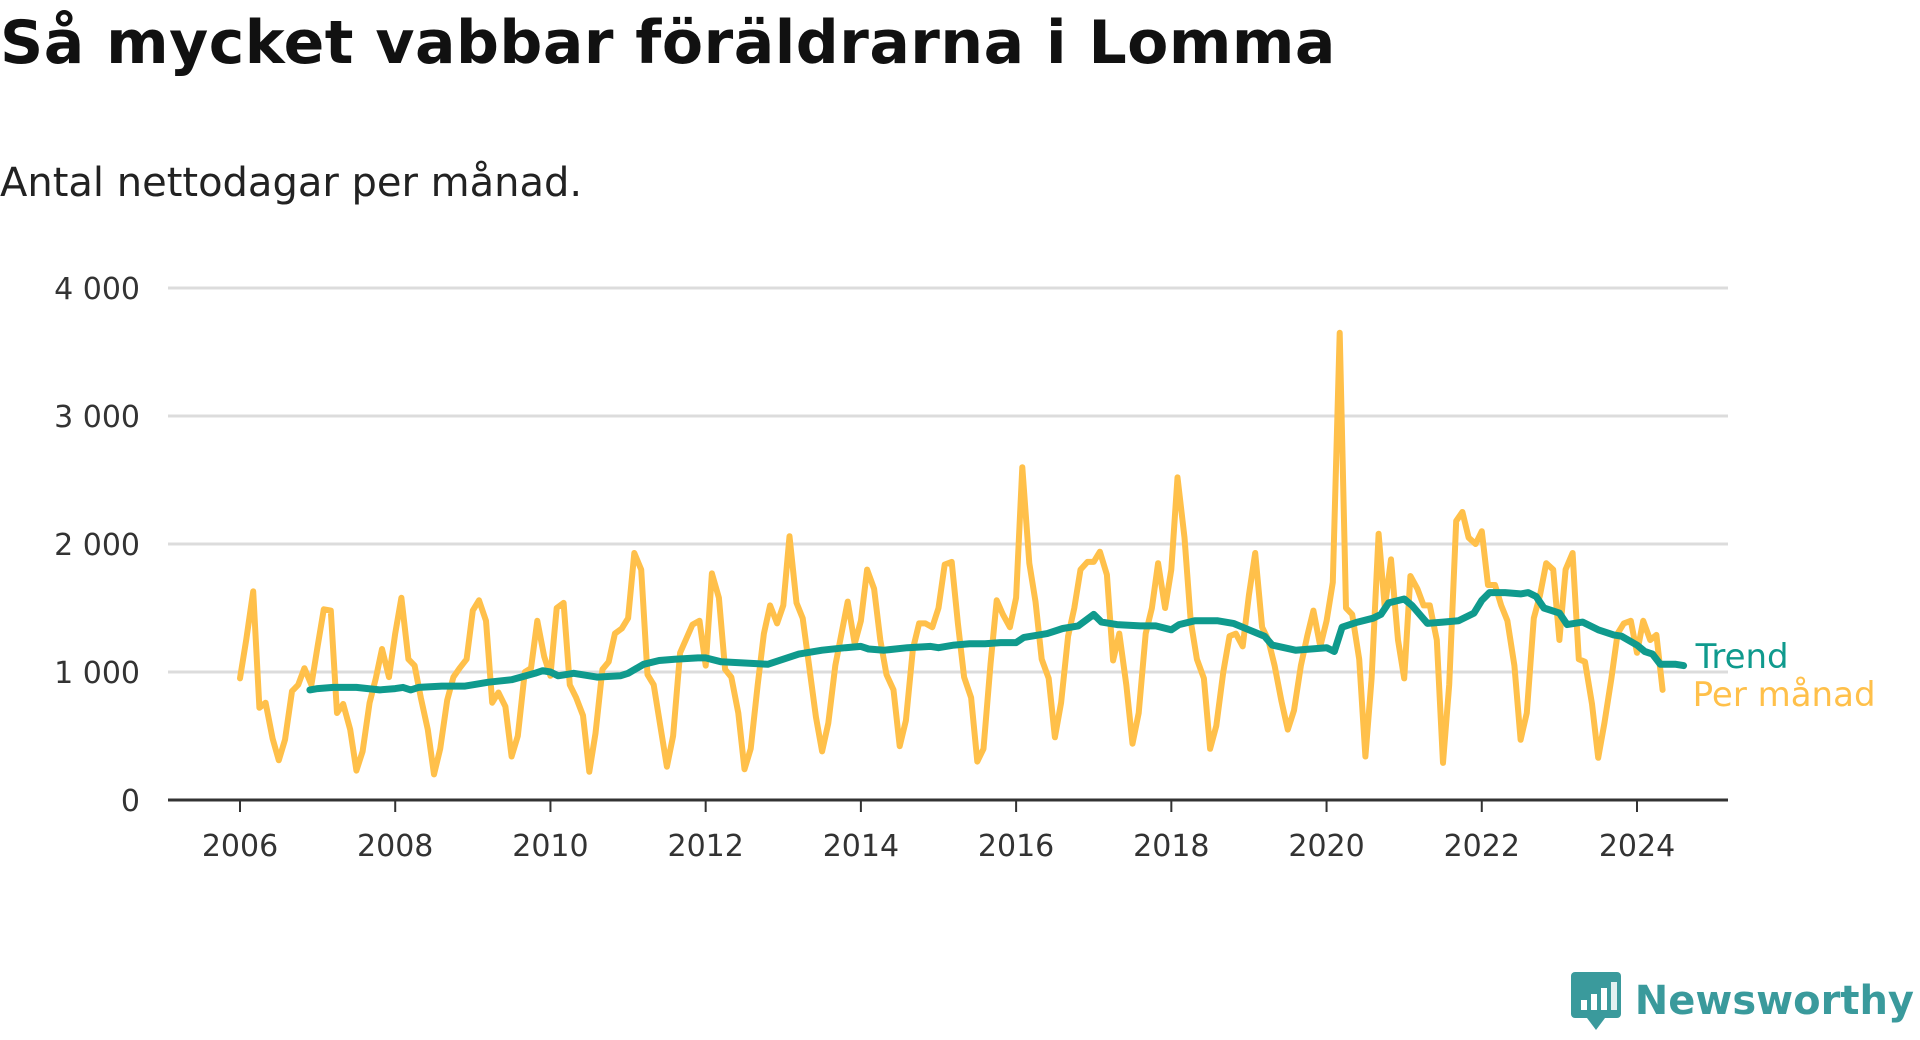 The height and width of the screenshot is (1040, 1920). Describe the element at coordinates (997, 641) in the screenshot. I see `series-line-trend` at that location.